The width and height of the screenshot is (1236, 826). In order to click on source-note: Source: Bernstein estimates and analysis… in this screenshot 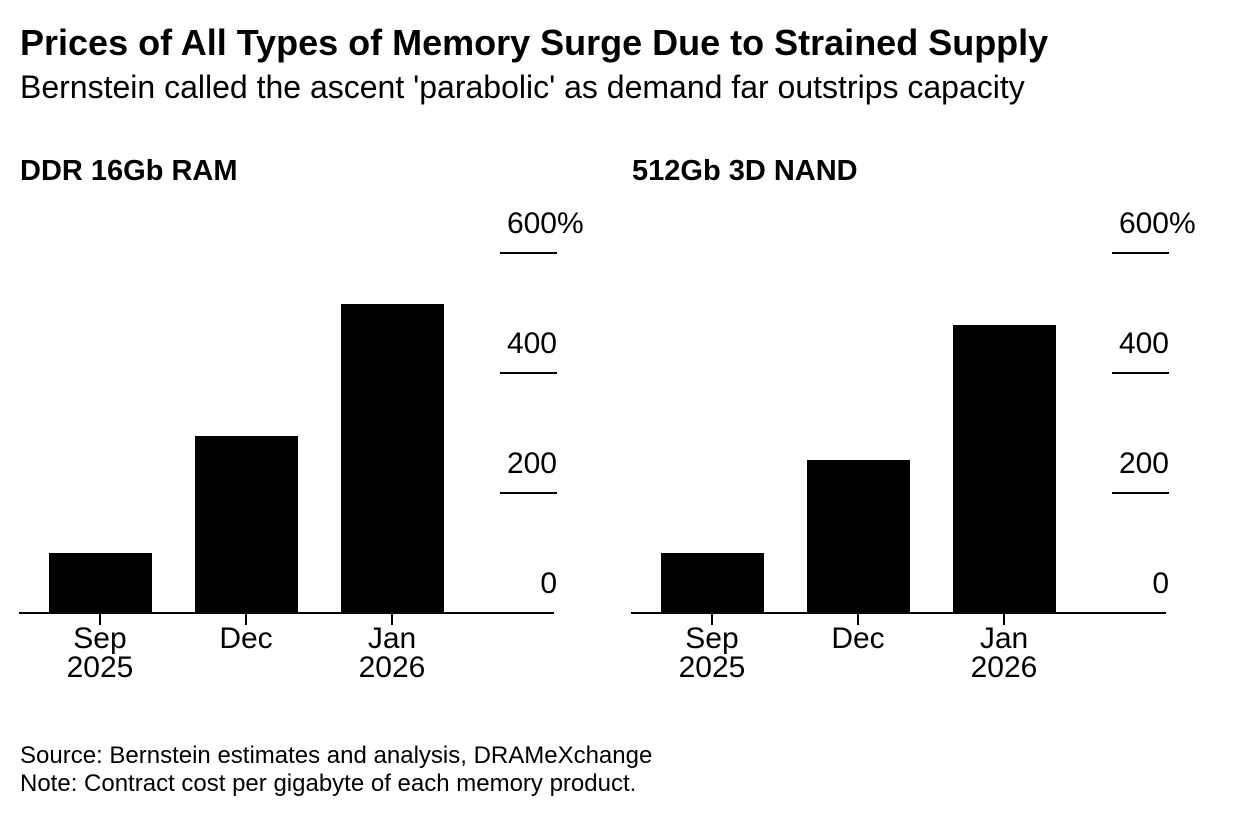, I will do `click(336, 755)`.